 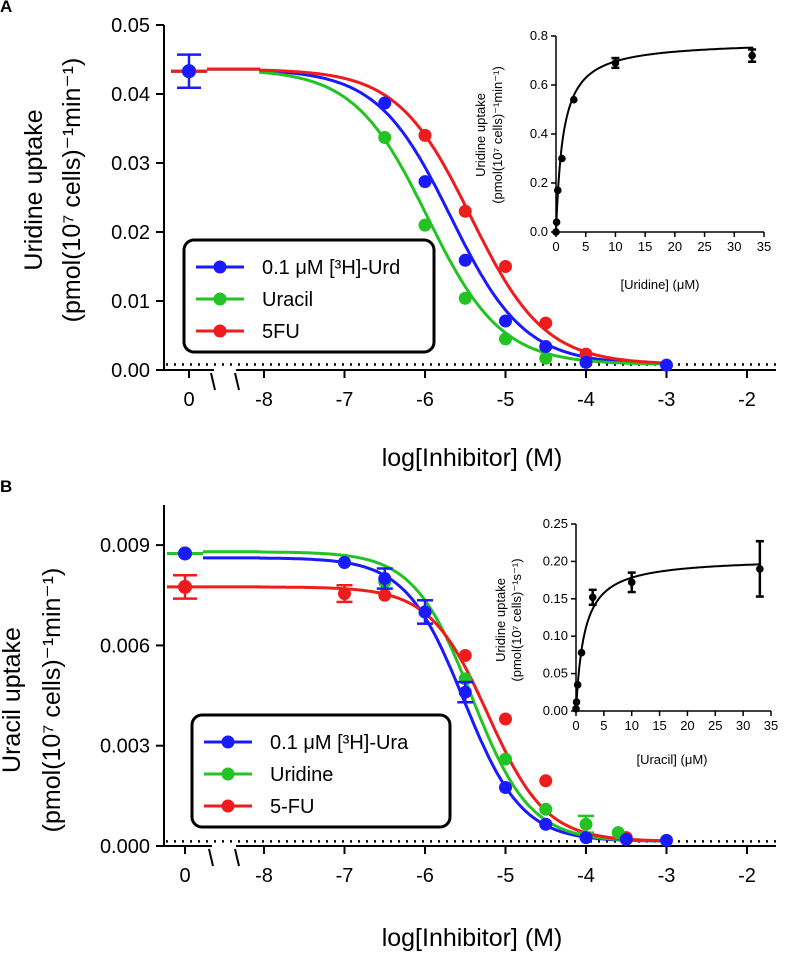 I want to click on panel-a-axis-break, so click(x=237, y=381).